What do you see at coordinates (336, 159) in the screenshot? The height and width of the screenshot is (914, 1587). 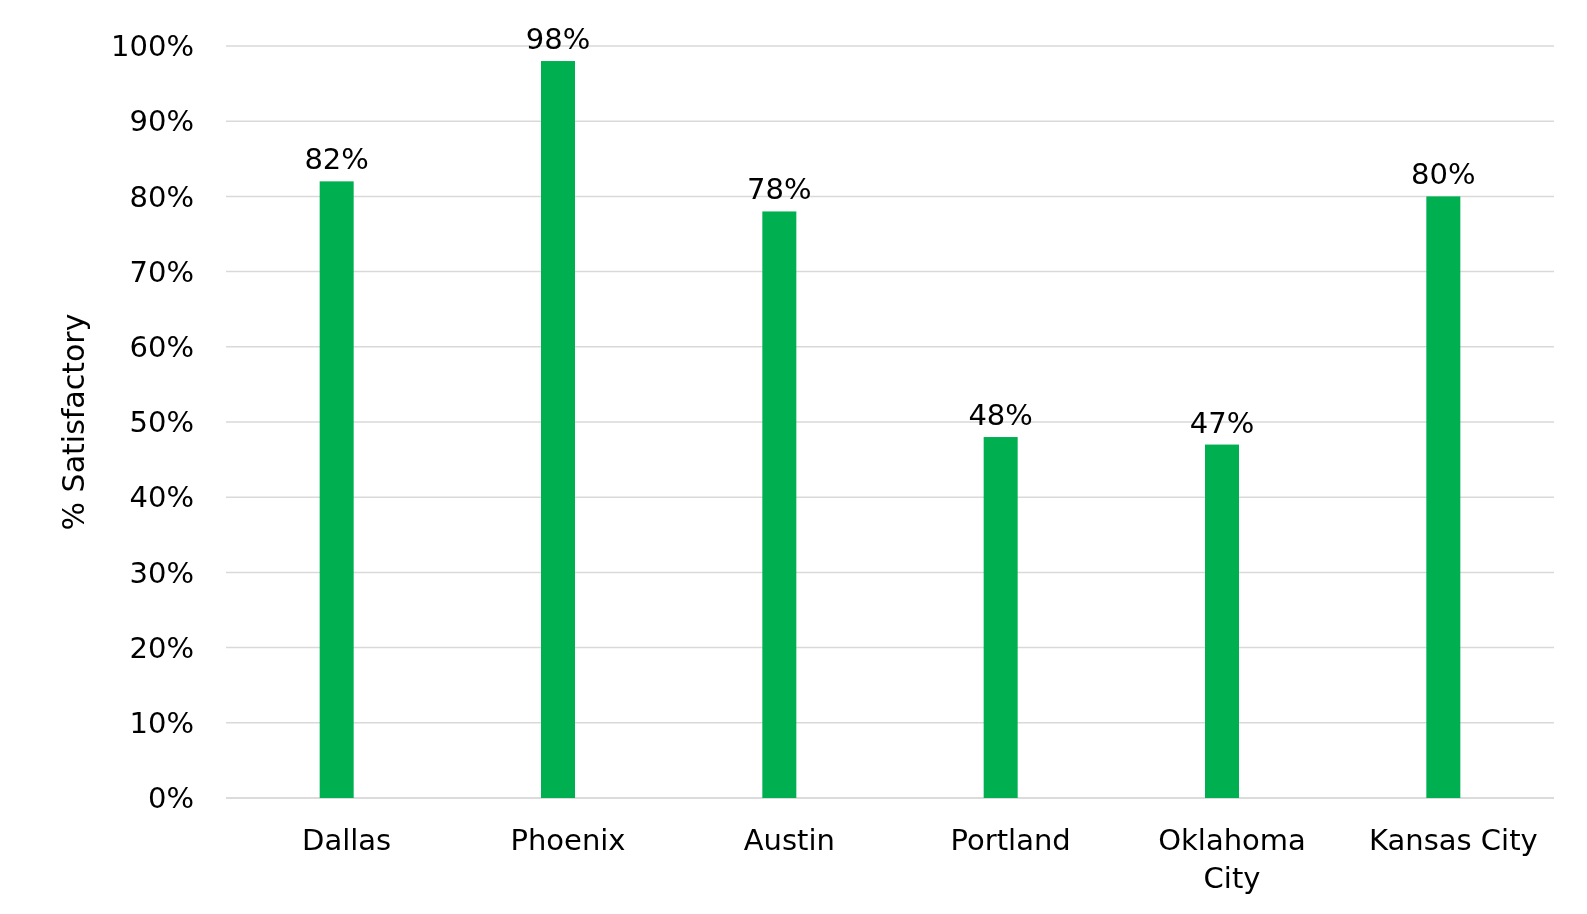 I see `data-label: 82%` at bounding box center [336, 159].